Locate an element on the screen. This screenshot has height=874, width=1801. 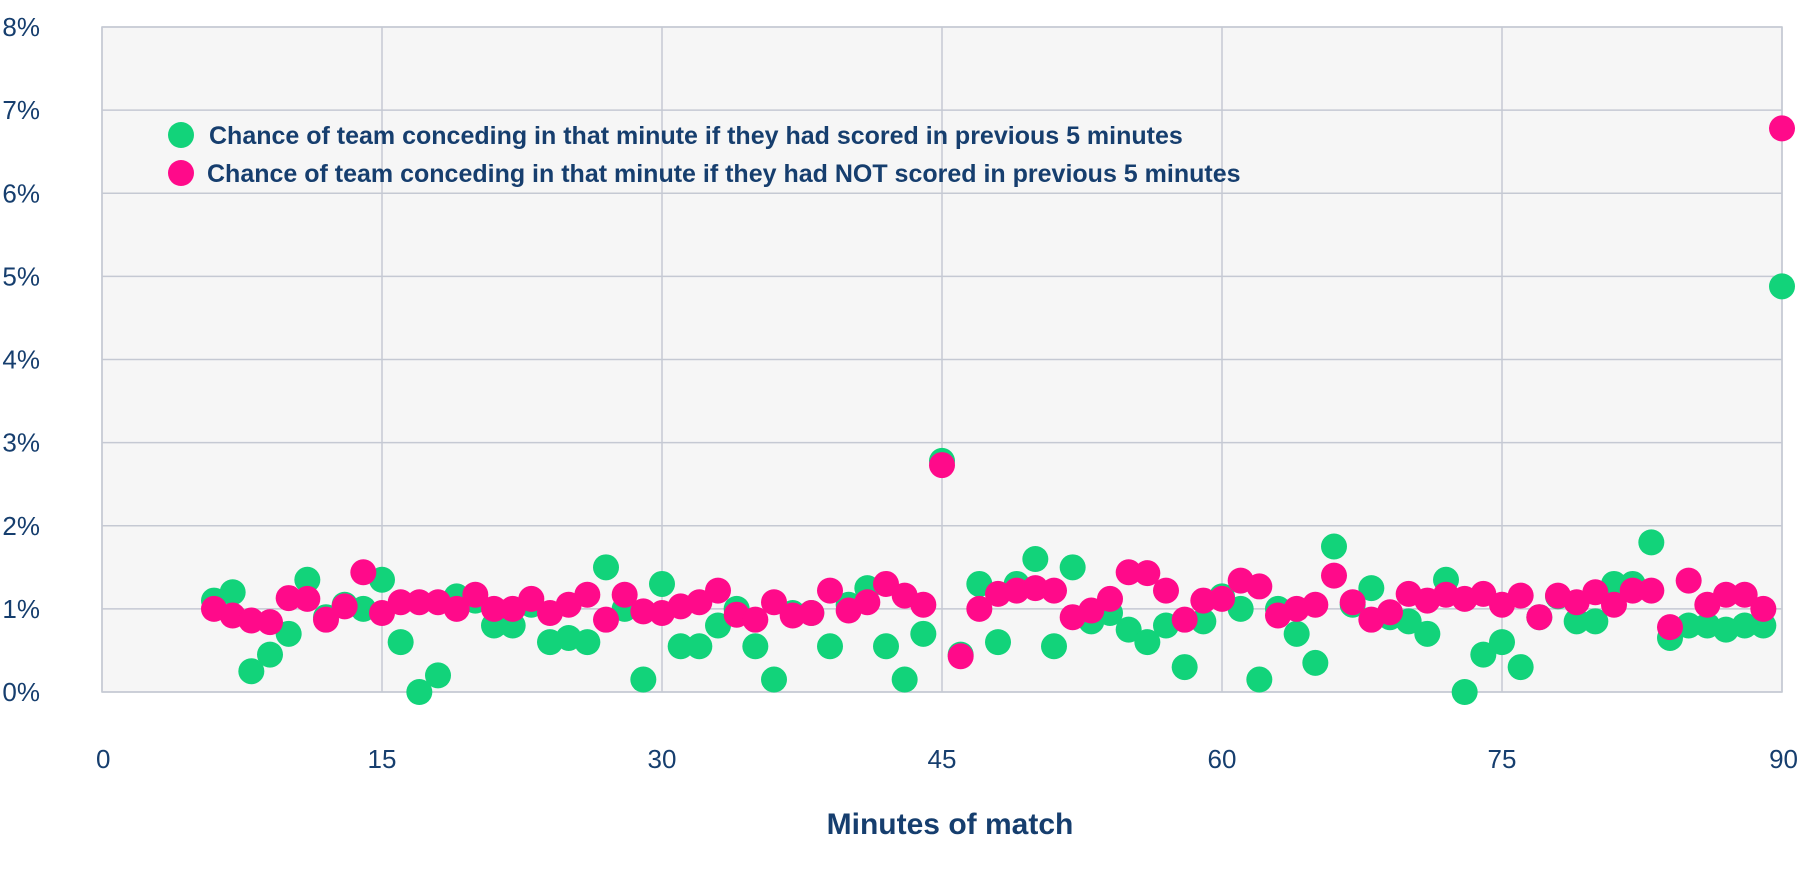
y-tick-label: 0% is located at coordinates (21, 692).